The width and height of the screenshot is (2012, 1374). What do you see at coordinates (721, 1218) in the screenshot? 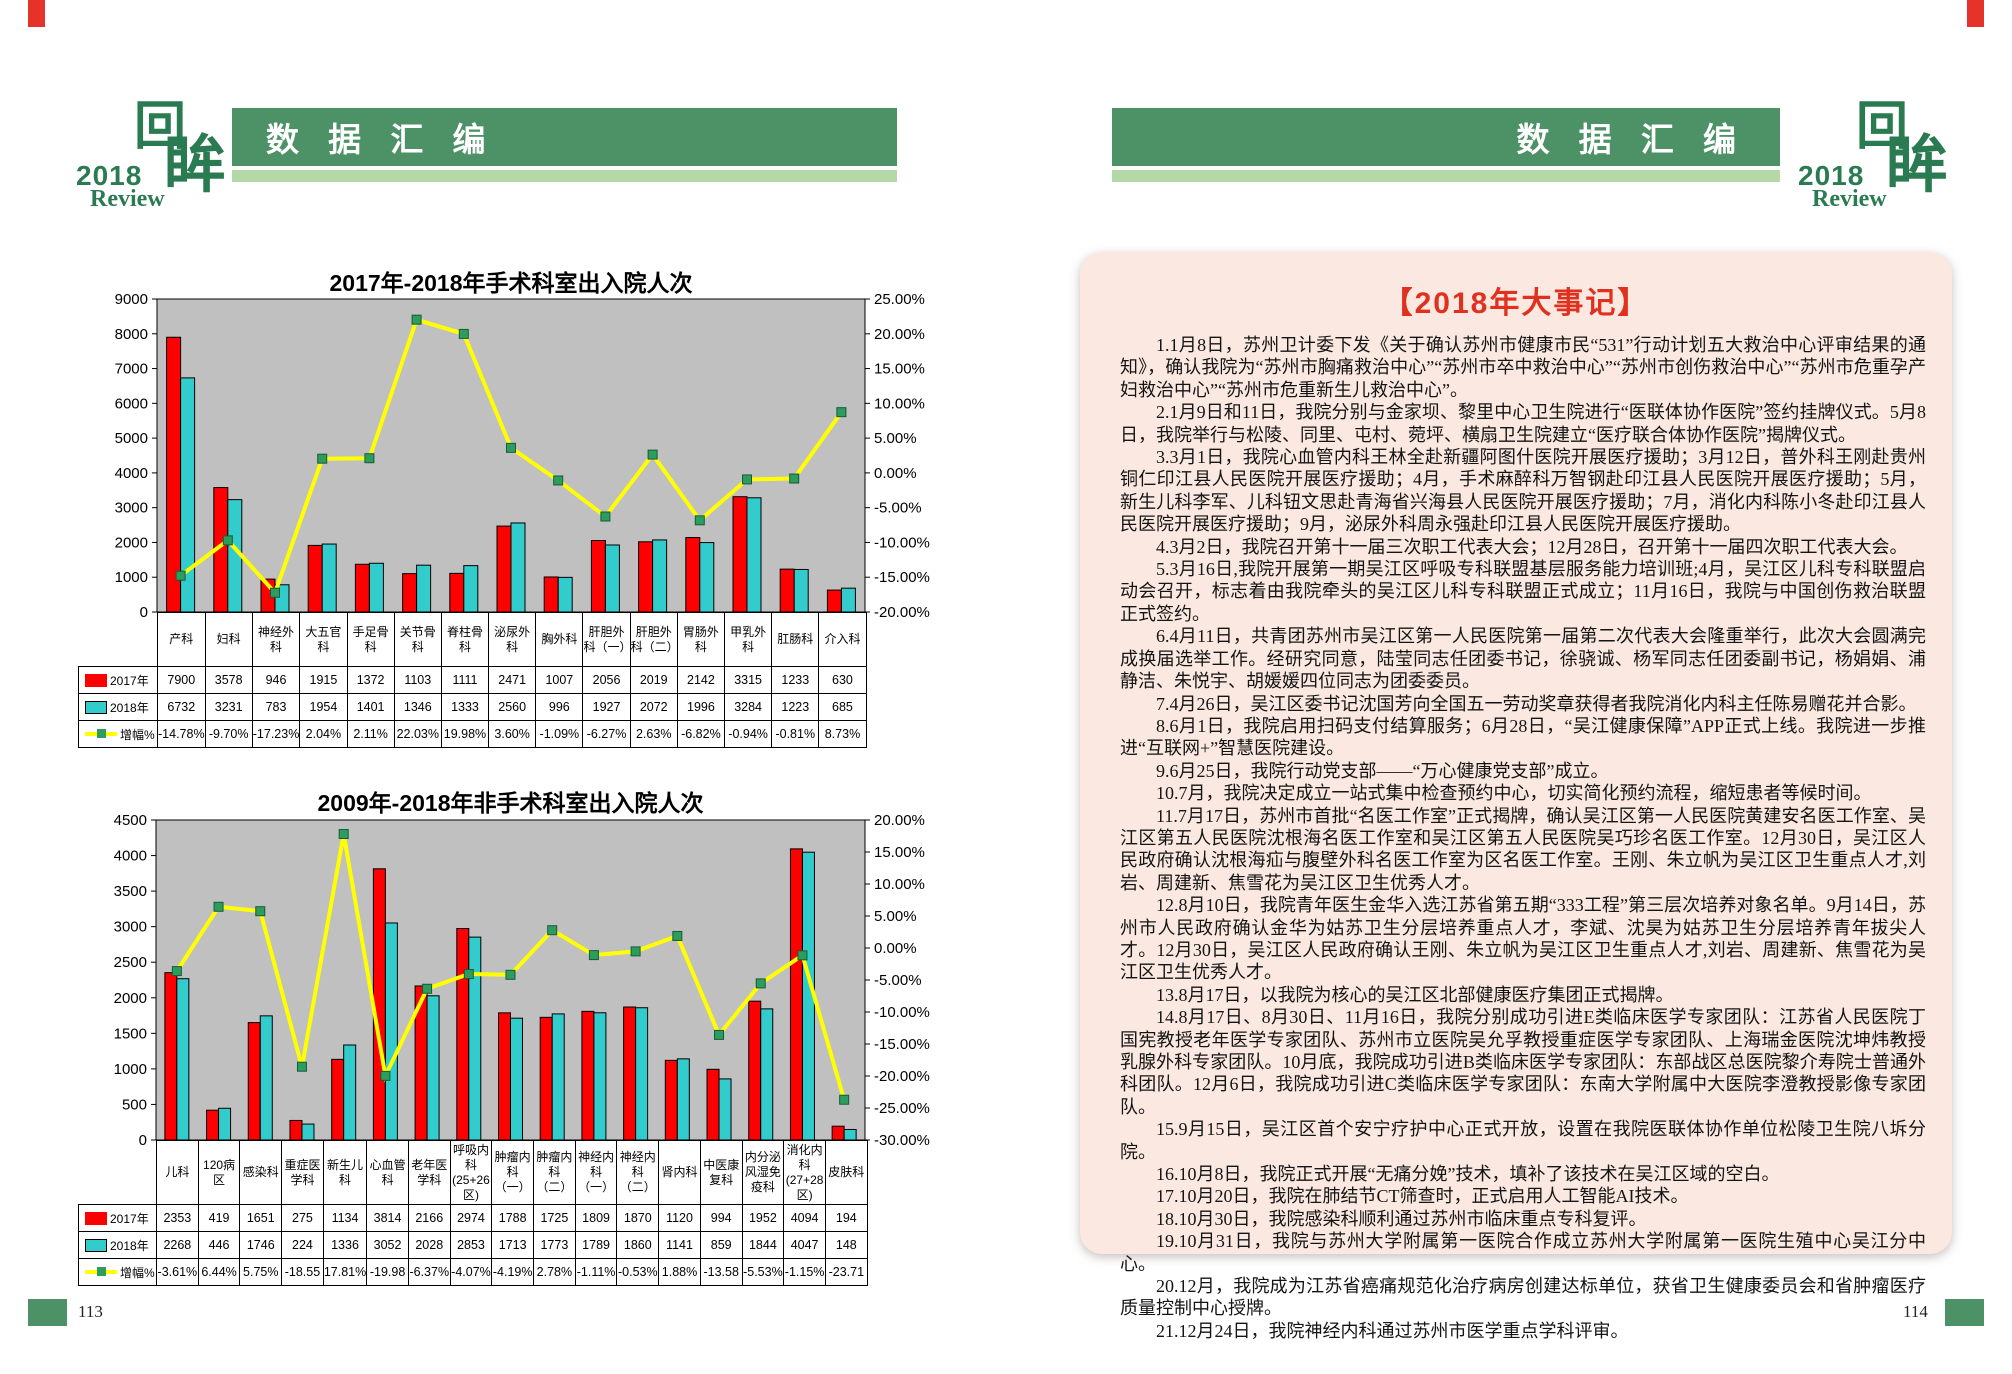
I see `value-cell: 994` at bounding box center [721, 1218].